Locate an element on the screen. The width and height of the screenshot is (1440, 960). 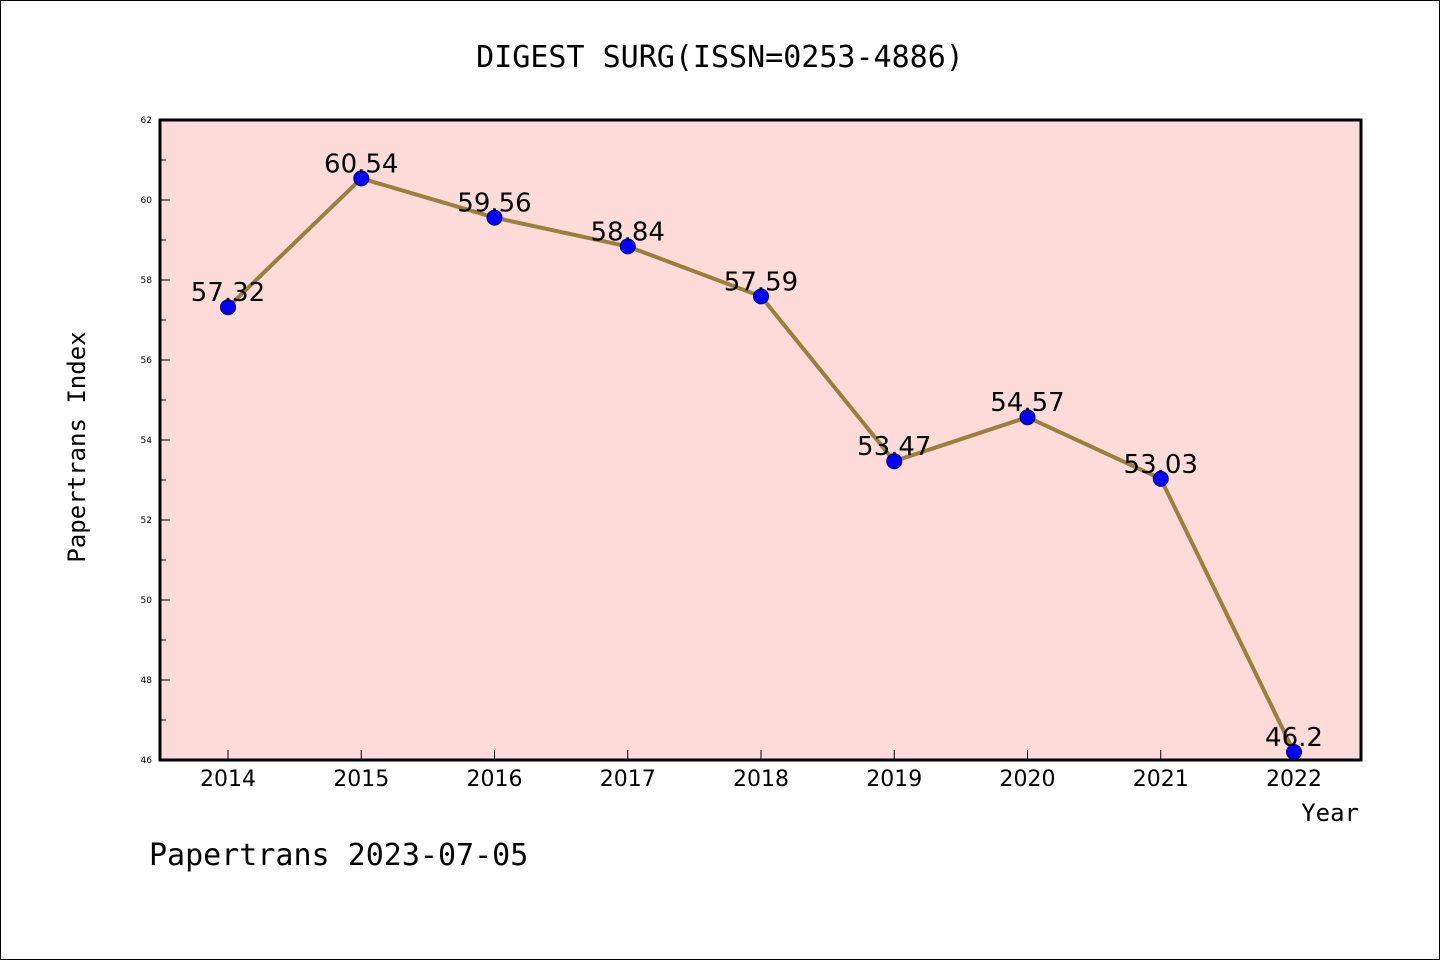
x-axis-ticks: 2014 2015 2016 2017 2018 2019 2020 2021 2022 is located at coordinates (761, 771).